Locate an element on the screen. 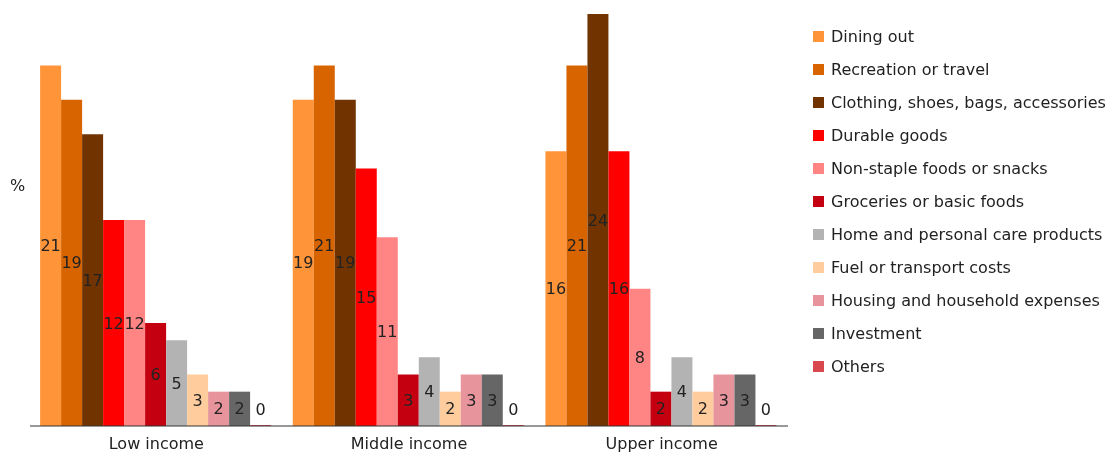 Image resolution: width=1119 pixels, height=473 pixels. legend-label: Durable goods is located at coordinates (889, 135).